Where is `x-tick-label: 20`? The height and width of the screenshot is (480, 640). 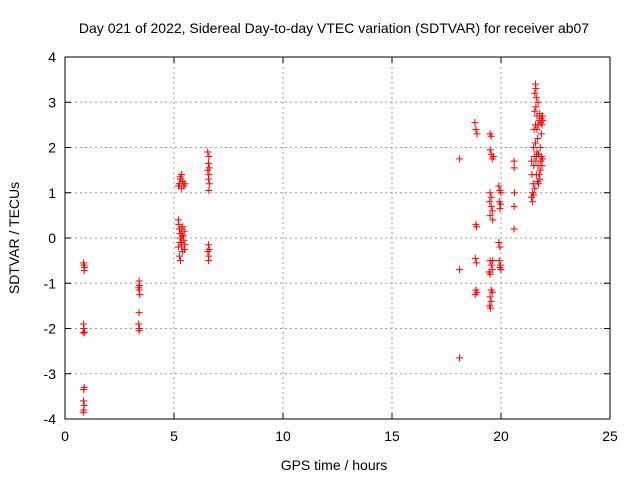 x-tick-label: 20 is located at coordinates (501, 436).